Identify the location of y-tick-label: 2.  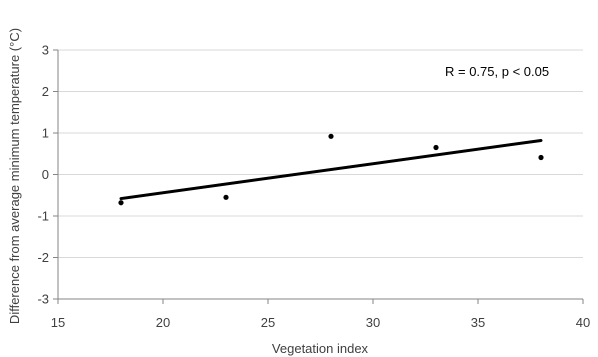
(45, 91).